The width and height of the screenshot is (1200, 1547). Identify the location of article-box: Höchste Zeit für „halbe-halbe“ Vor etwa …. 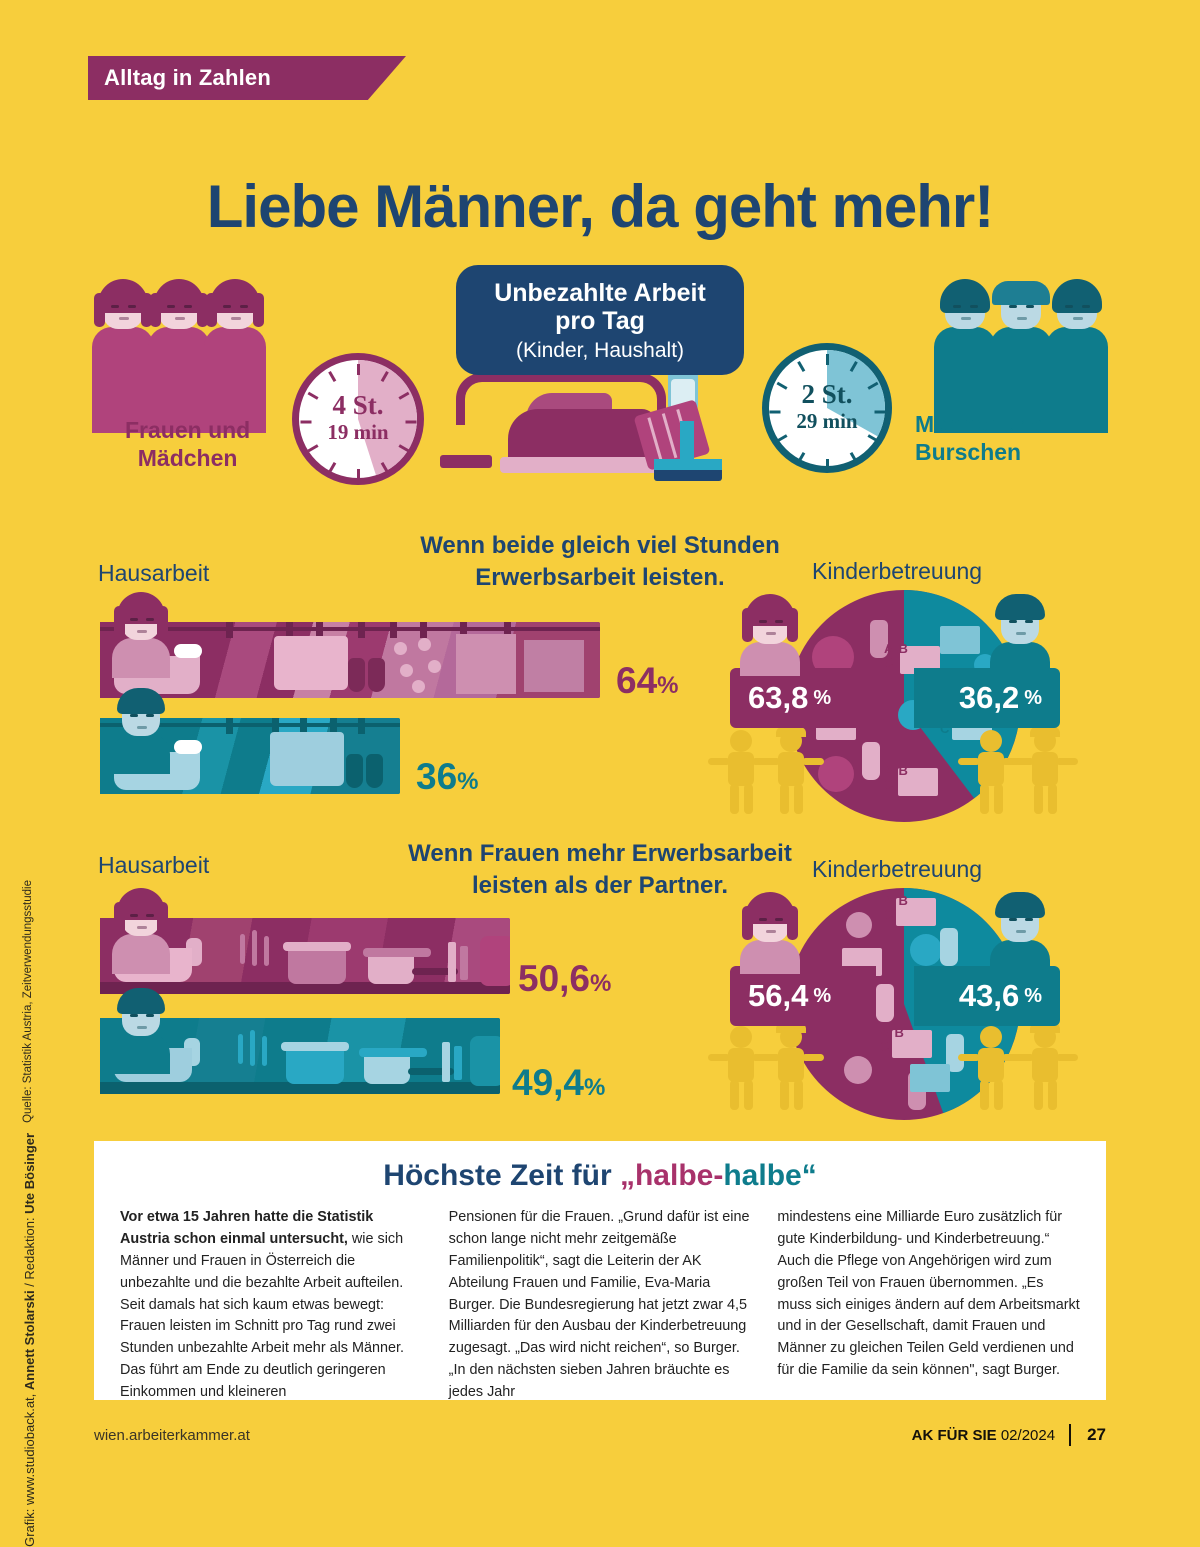
(600, 1270).